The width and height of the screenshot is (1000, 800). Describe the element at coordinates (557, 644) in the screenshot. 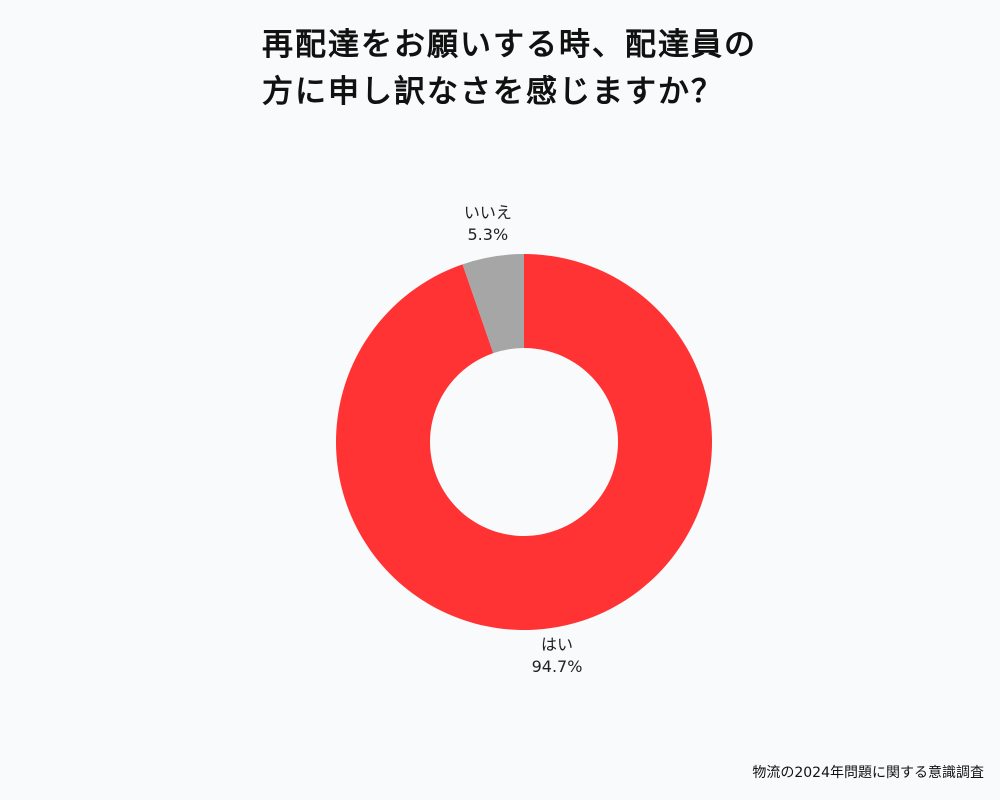

I see `slice-label-0: はい` at that location.